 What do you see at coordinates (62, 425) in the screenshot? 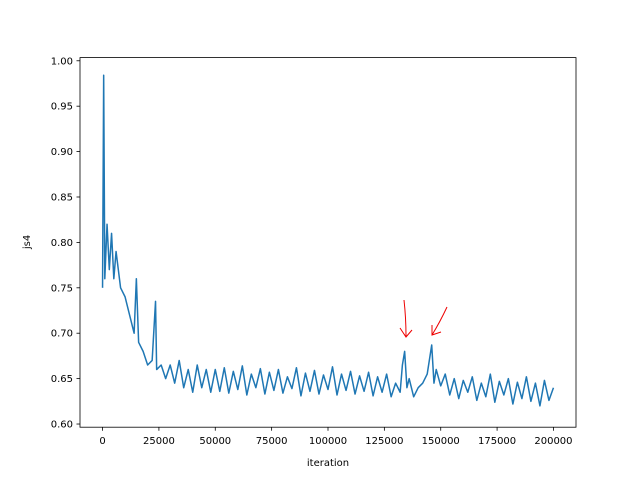
I see `y-tick-label: 0.60` at bounding box center [62, 425].